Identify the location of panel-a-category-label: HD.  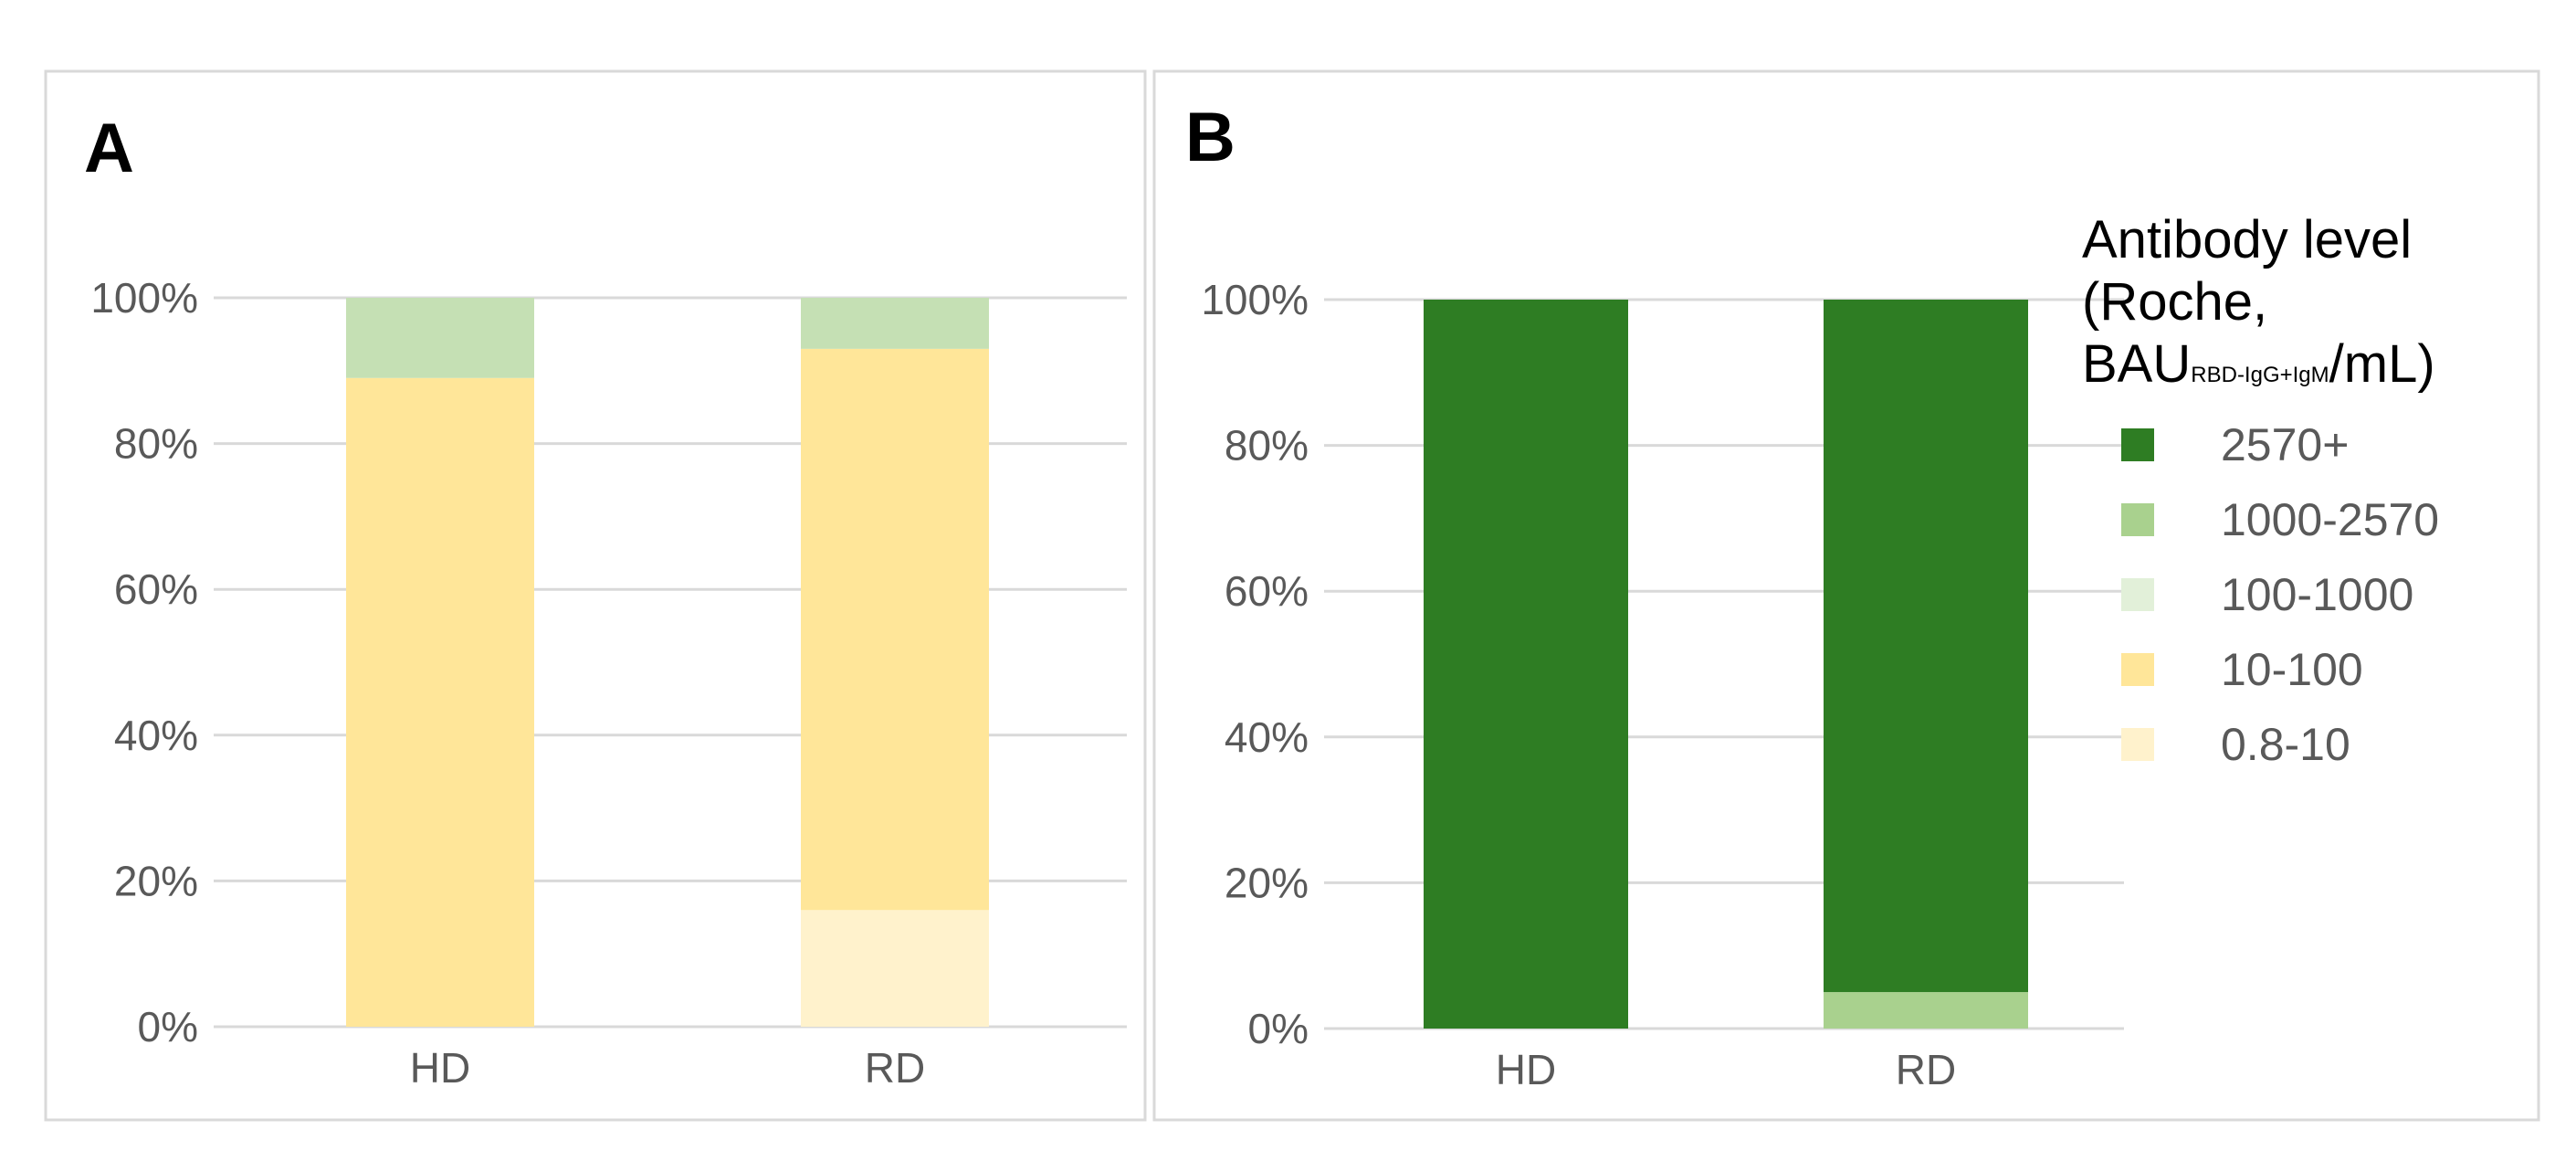
(440, 1068).